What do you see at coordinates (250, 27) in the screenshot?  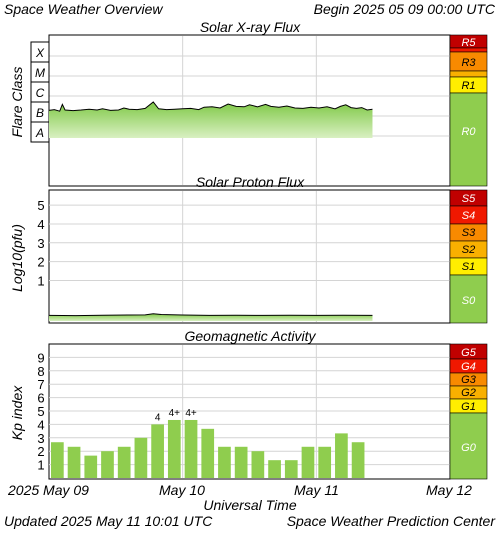 I see `xray-panel-title: Solar X-ray Flux` at bounding box center [250, 27].